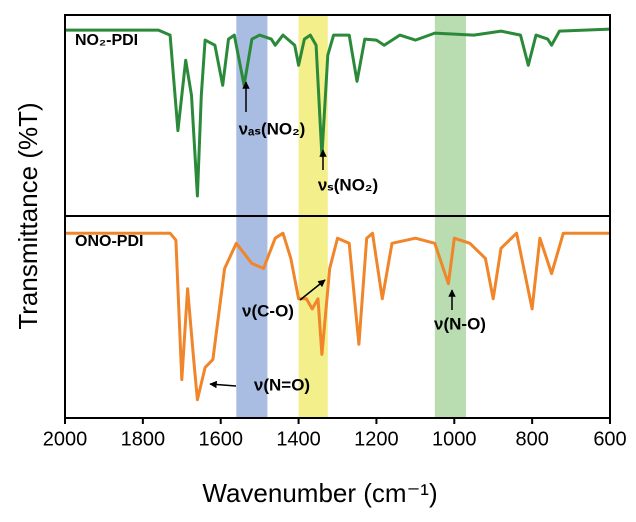 Image resolution: width=636 pixels, height=522 pixels. Describe the element at coordinates (268, 310) in the screenshot. I see `annotation: ν(C-O)` at that location.